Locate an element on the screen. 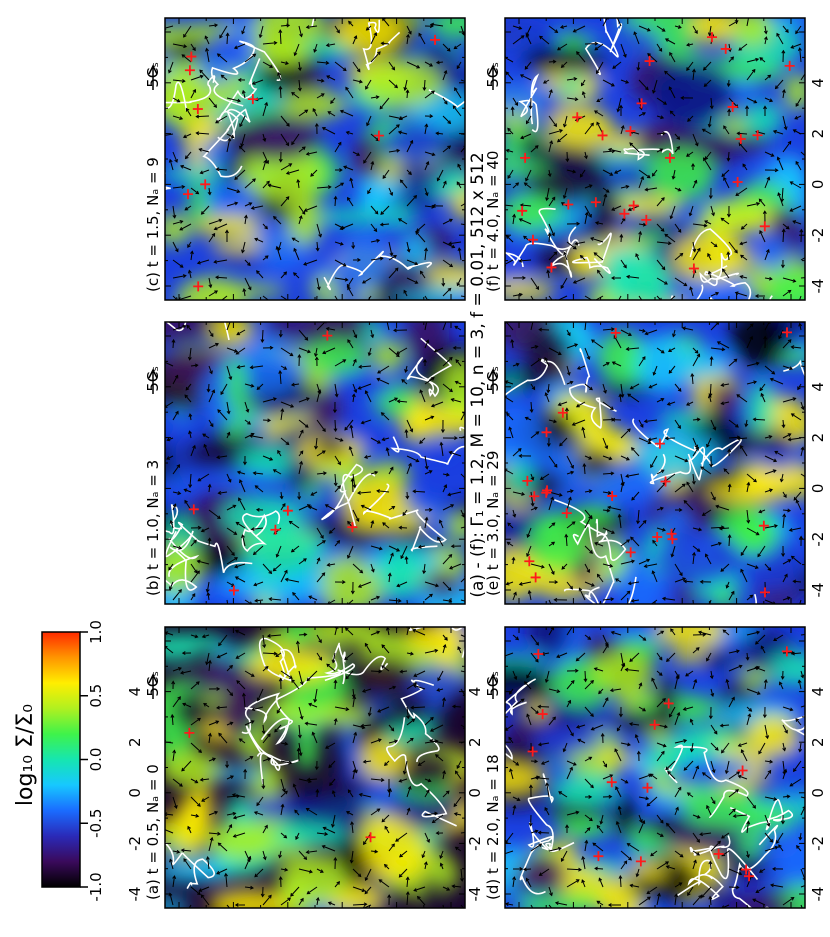 This screenshot has height=937, width=830. panel-c: (c) t = 1.5, Nₐ = 9 5Cₛ is located at coordinates (305, 159).